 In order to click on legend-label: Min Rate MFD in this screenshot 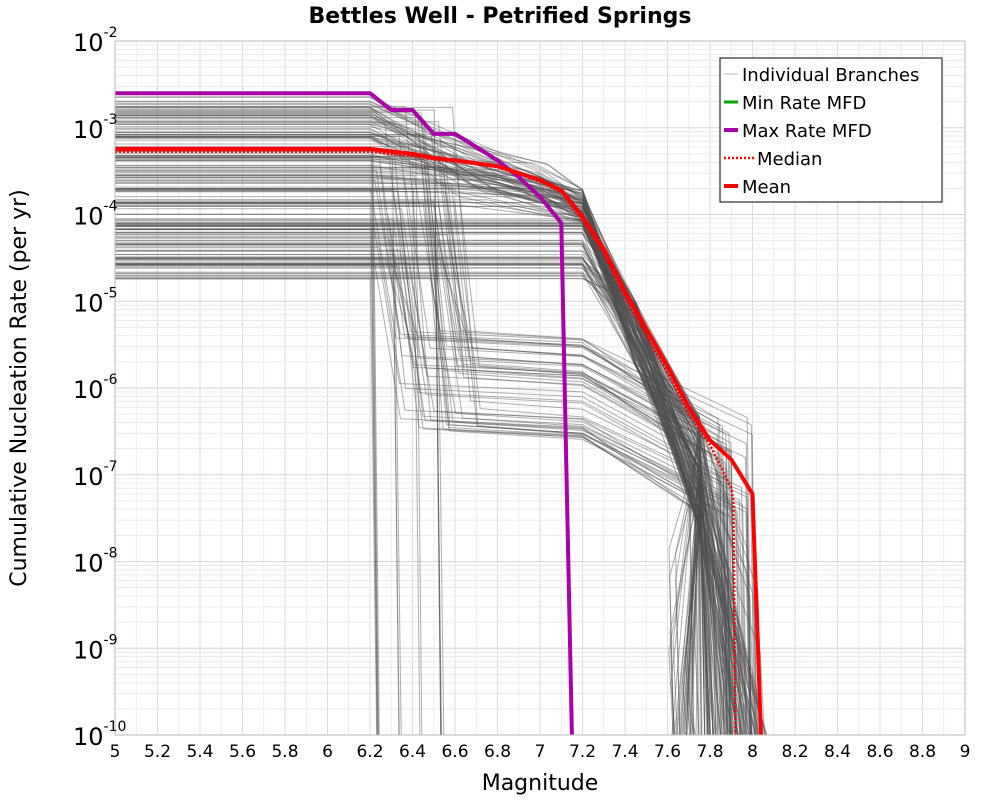, I will do `click(804, 103)`.